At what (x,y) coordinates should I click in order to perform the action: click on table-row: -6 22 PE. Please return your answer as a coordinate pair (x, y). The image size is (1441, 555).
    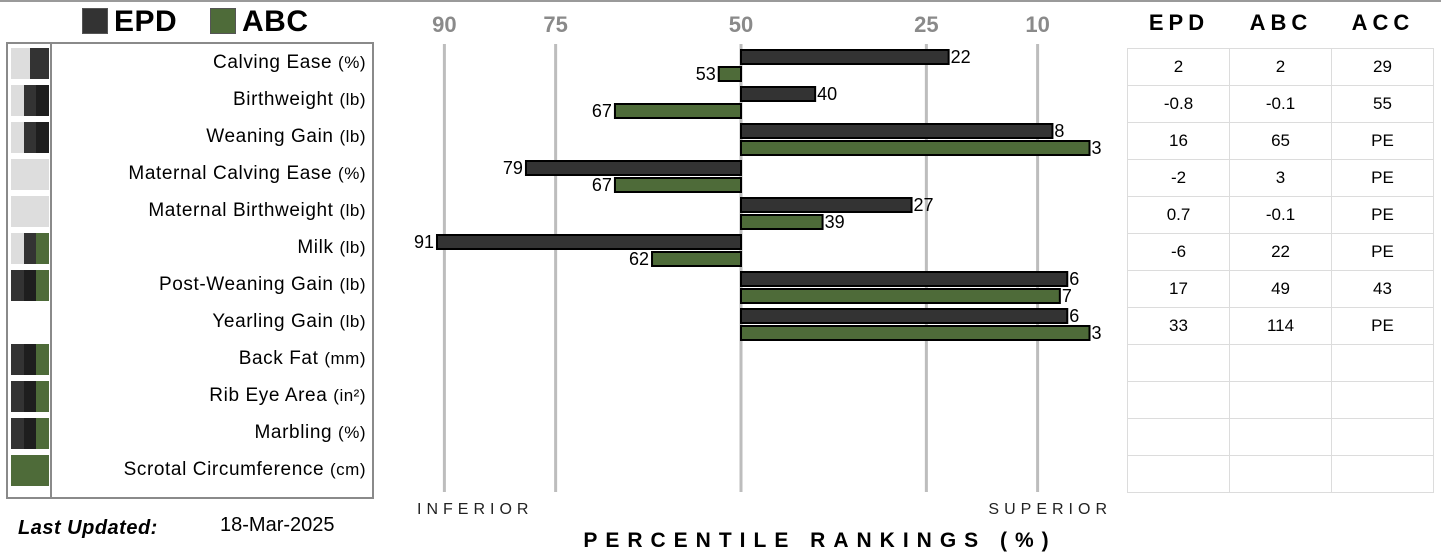
    Looking at the image, I should click on (1280, 252).